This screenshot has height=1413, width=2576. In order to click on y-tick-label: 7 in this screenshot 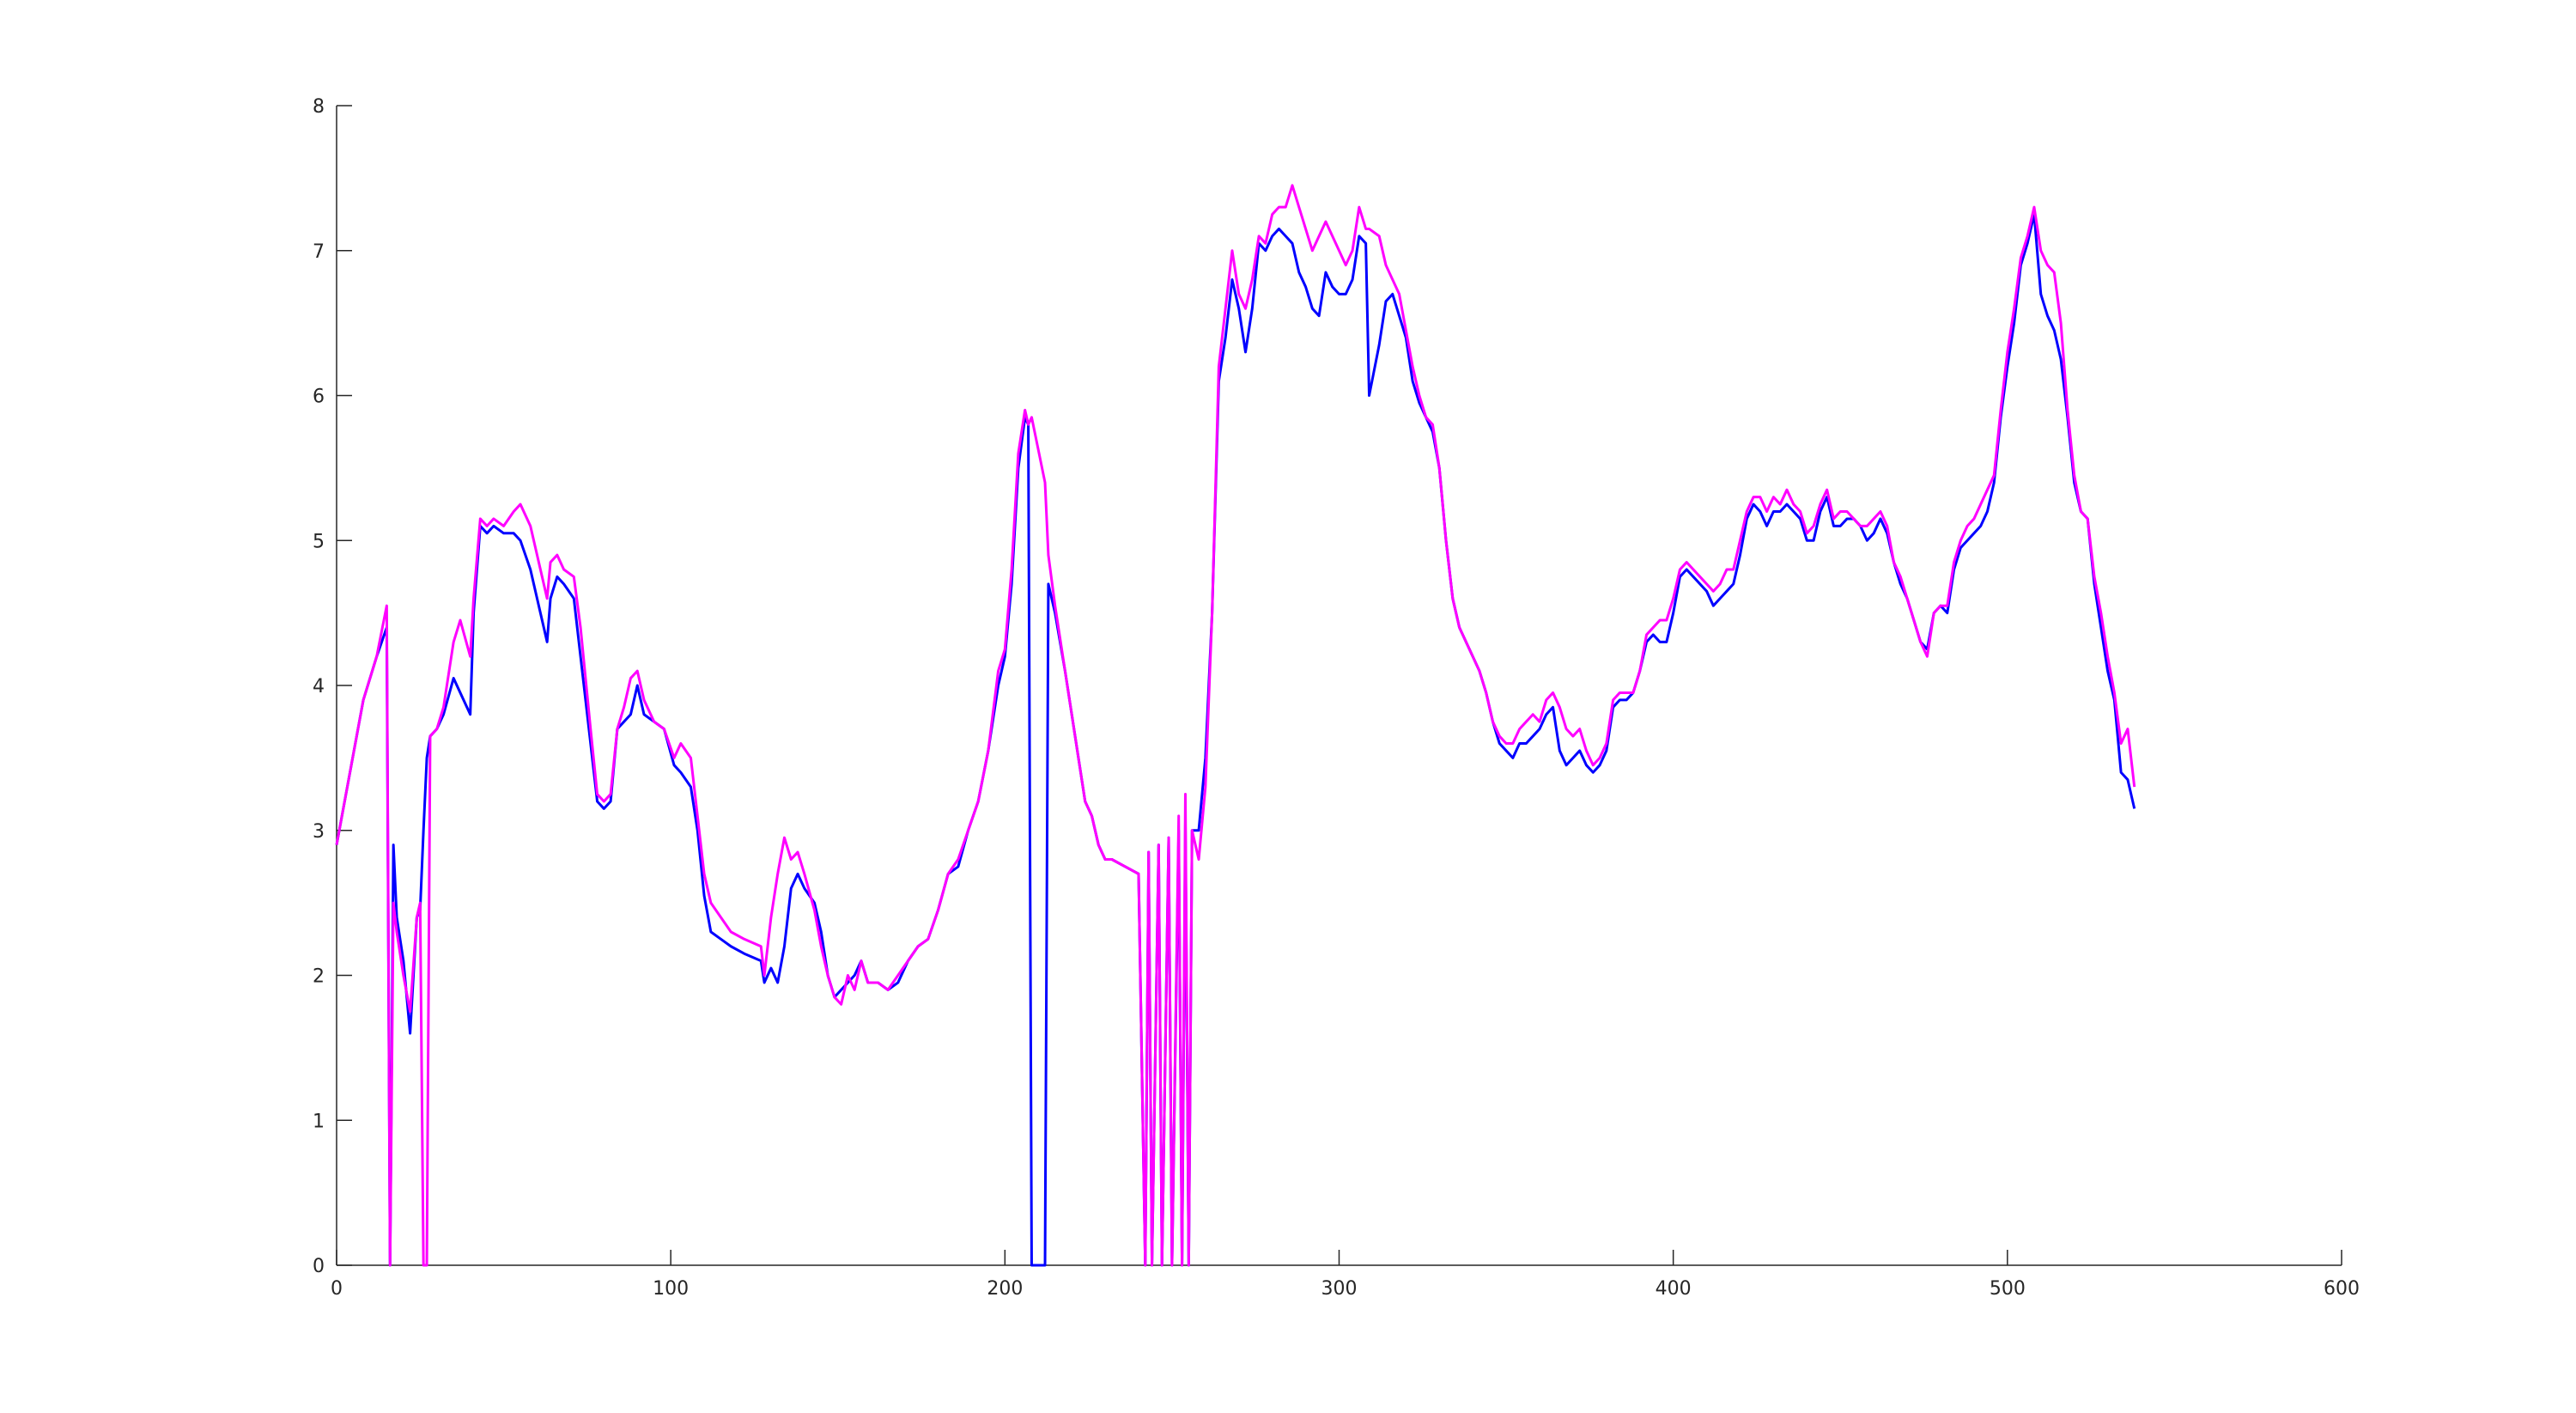, I will do `click(319, 252)`.